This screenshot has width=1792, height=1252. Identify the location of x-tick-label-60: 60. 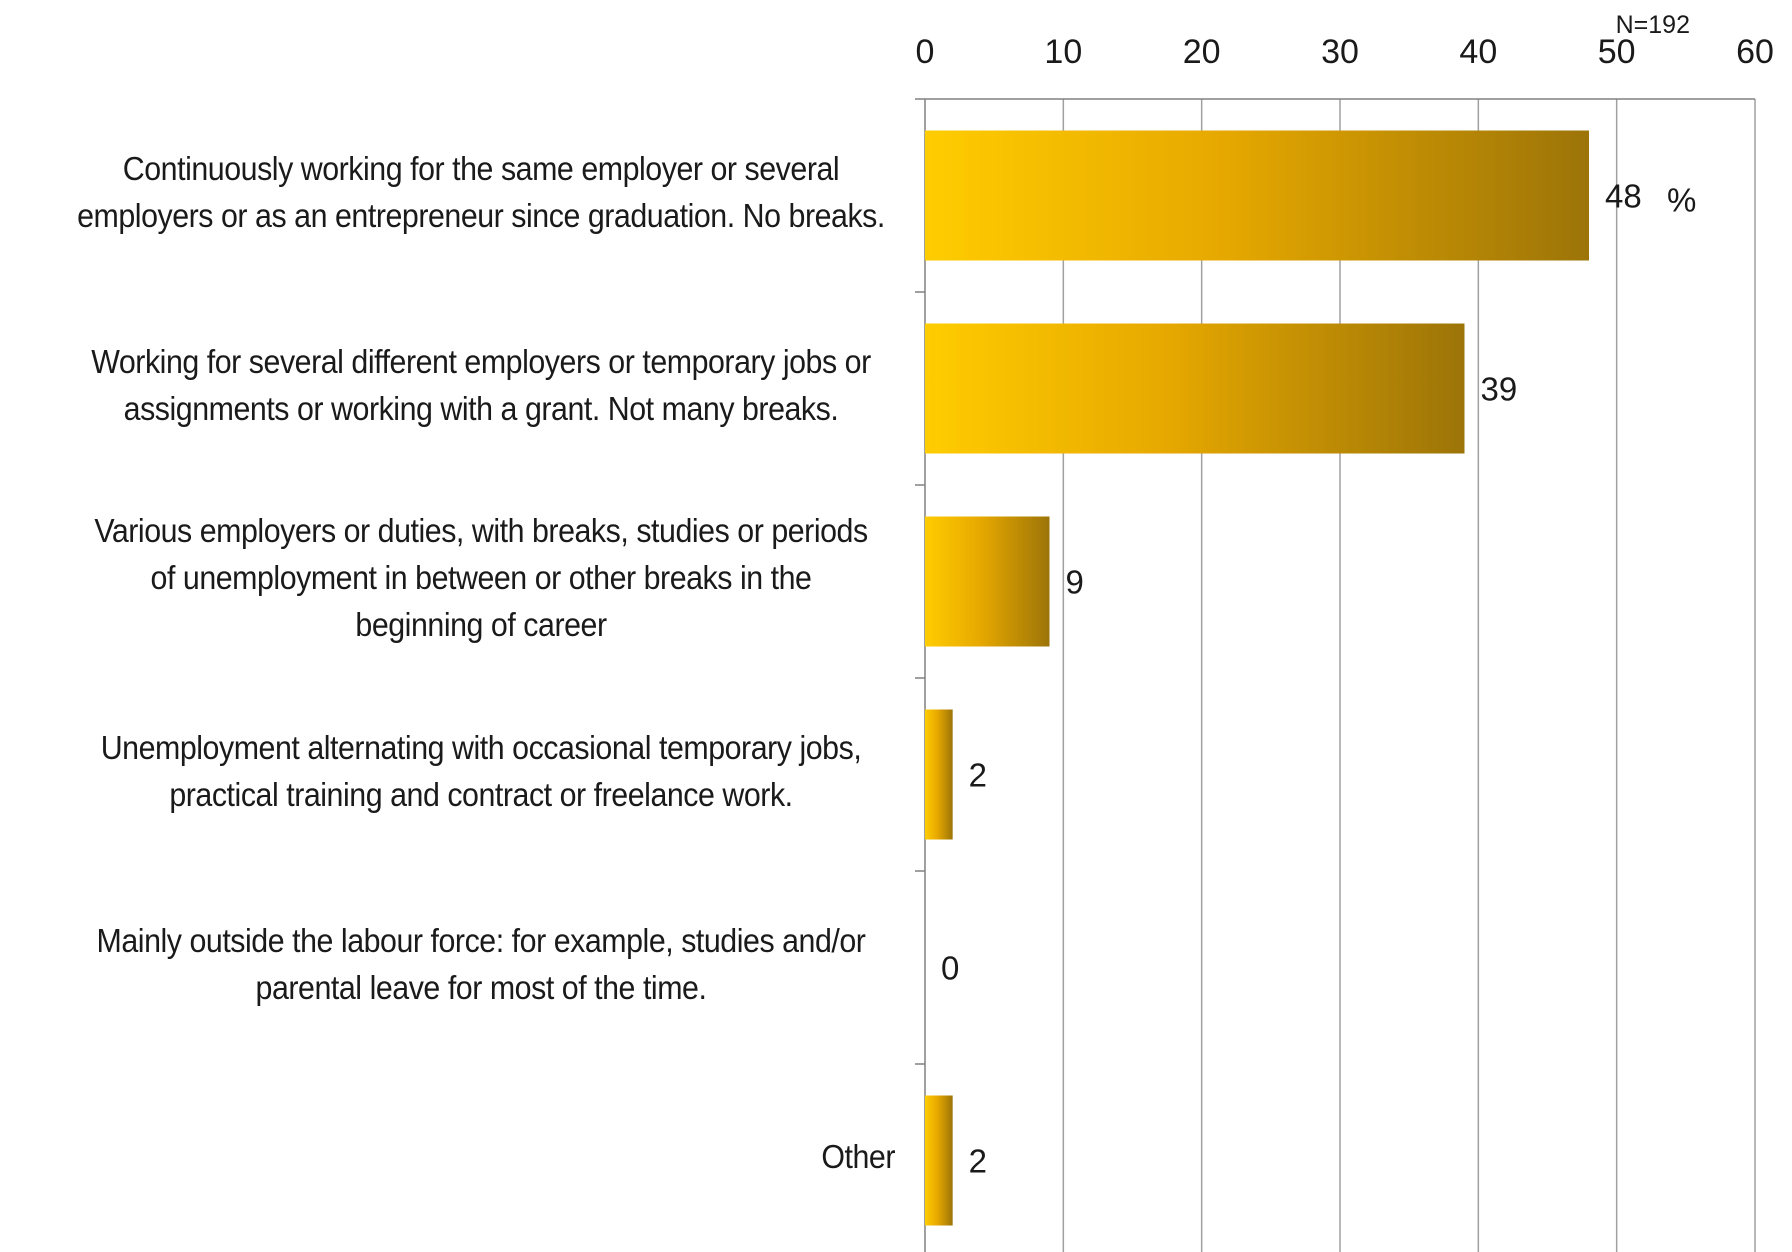
(1755, 52).